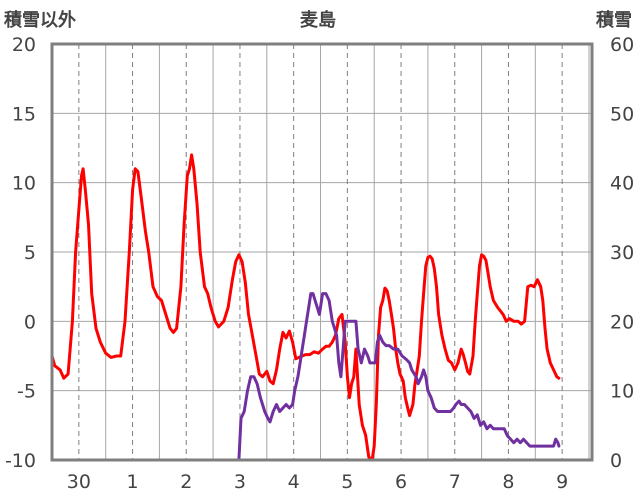  I want to click on day-tick-label: 30, so click(79, 482).